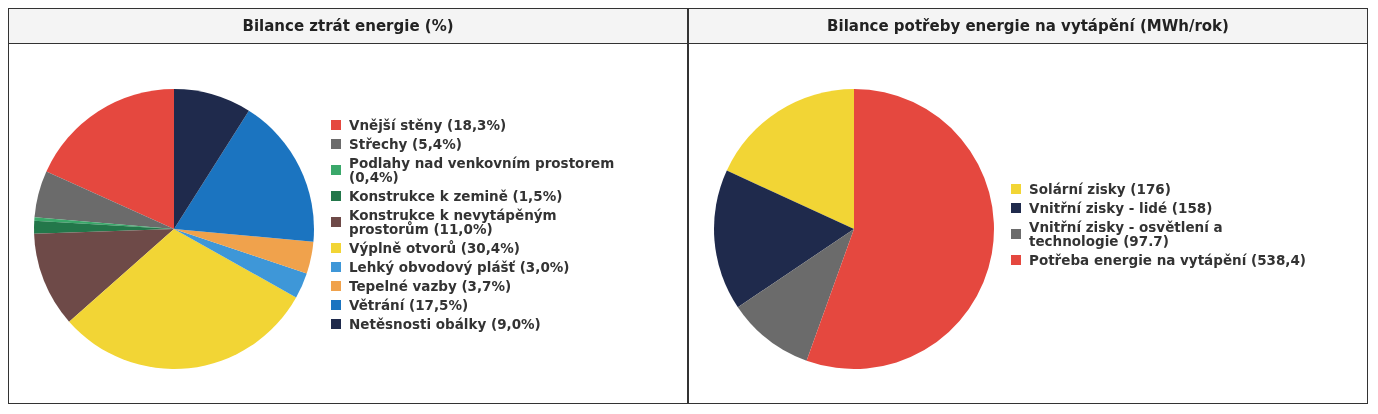 Image resolution: width=1378 pixels, height=414 pixels. I want to click on legend-label: Vnitřní zisky - lidé, so click(1098, 207).